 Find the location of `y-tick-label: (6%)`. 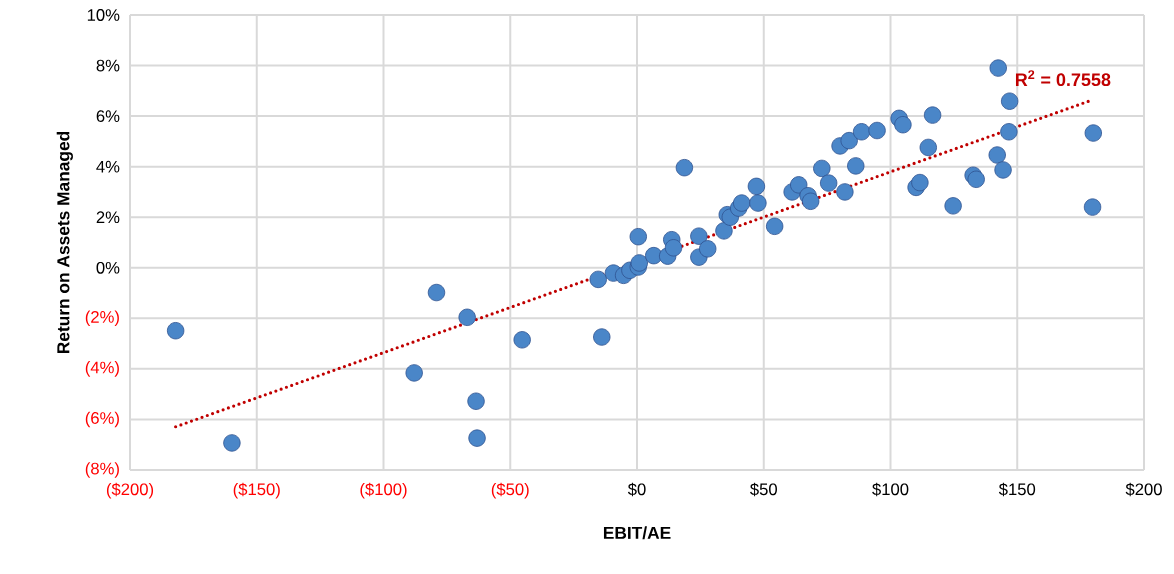

y-tick-label: (6%) is located at coordinates (102, 419).